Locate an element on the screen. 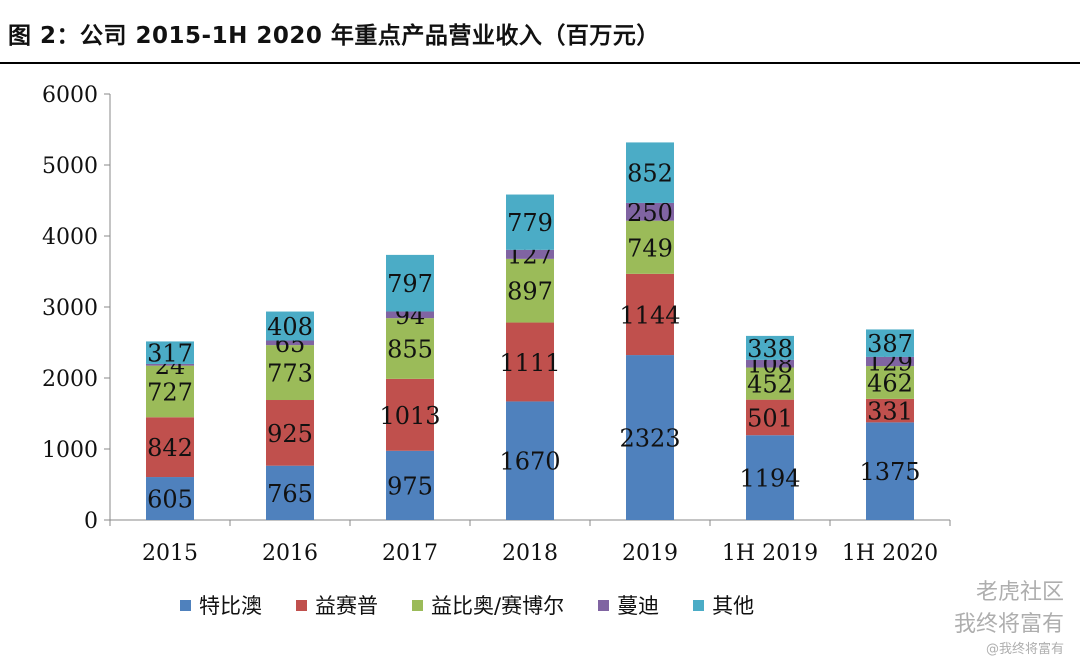  y-tick-label: 3000 is located at coordinates (70, 308).